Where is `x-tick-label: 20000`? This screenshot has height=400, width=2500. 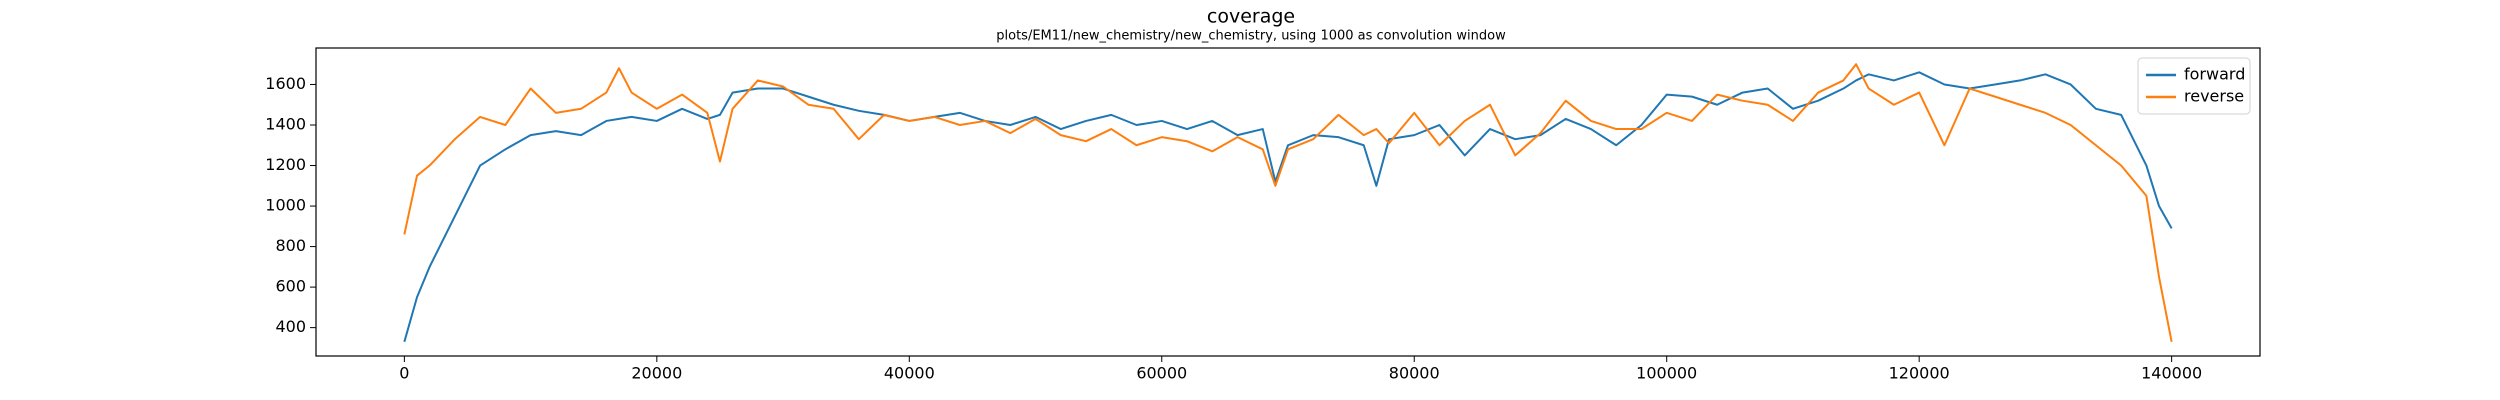 x-tick-label: 20000 is located at coordinates (656, 373).